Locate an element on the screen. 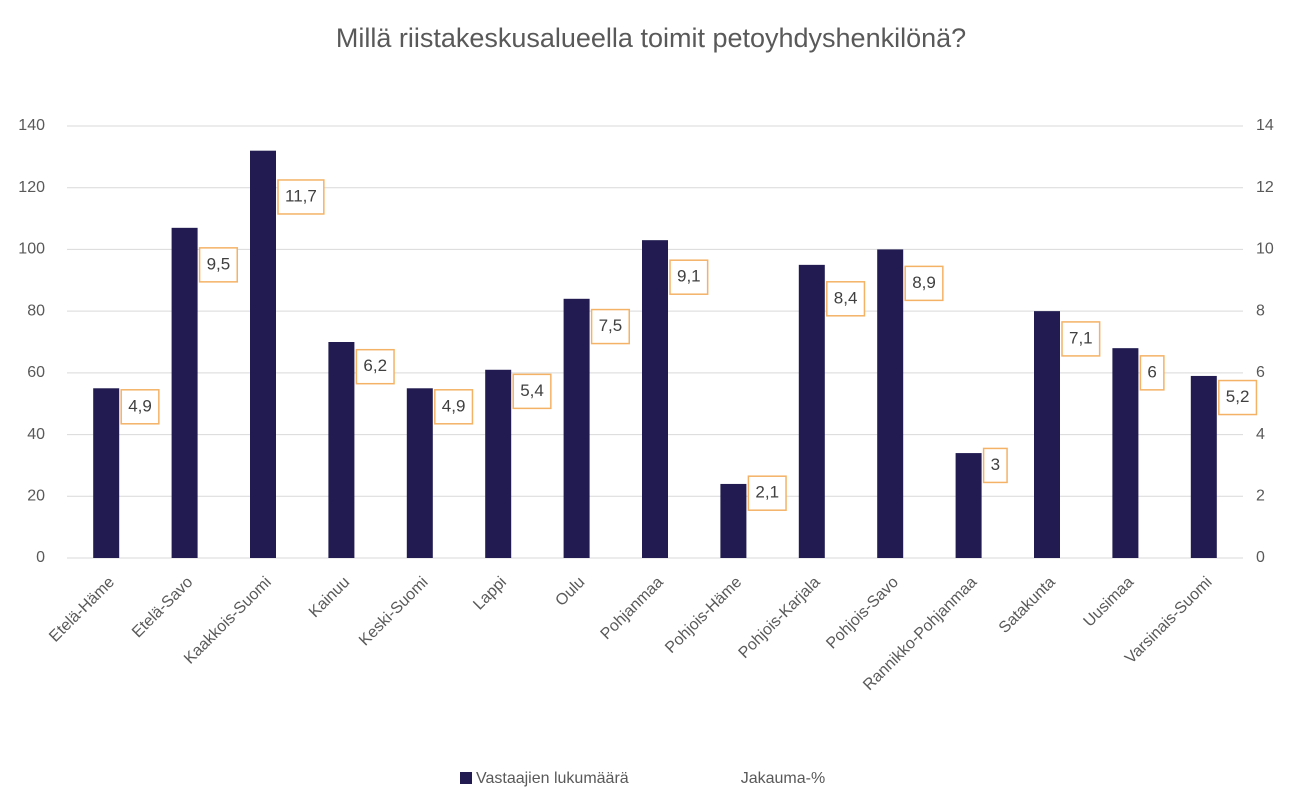 The height and width of the screenshot is (787, 1303). data-label-text: 9,5 is located at coordinates (219, 263).